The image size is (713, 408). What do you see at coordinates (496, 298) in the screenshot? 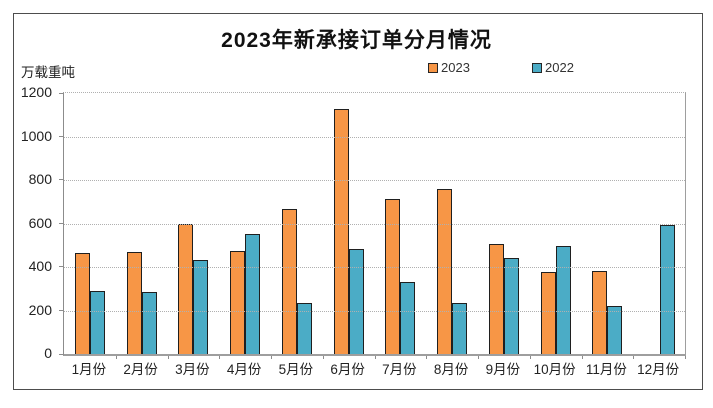
I see `bar-2023-9月份` at bounding box center [496, 298].